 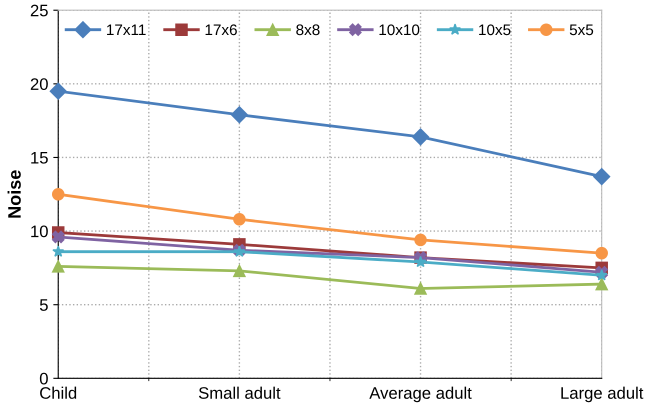 I want to click on y-tick-label: 5, so click(x=44, y=305).